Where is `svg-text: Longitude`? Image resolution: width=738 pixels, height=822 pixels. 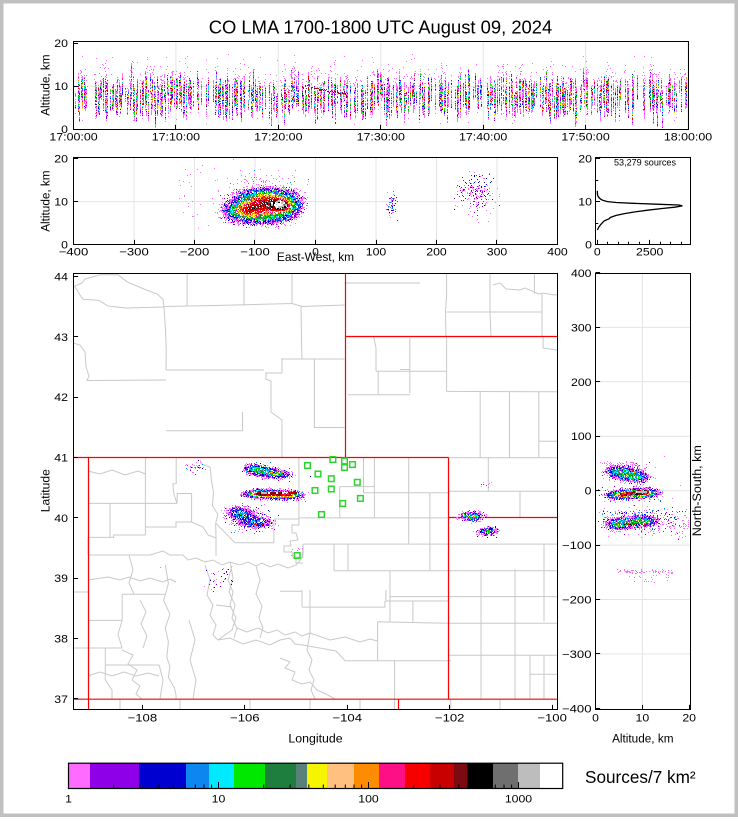 svg-text: Longitude is located at coordinates (315, 738).